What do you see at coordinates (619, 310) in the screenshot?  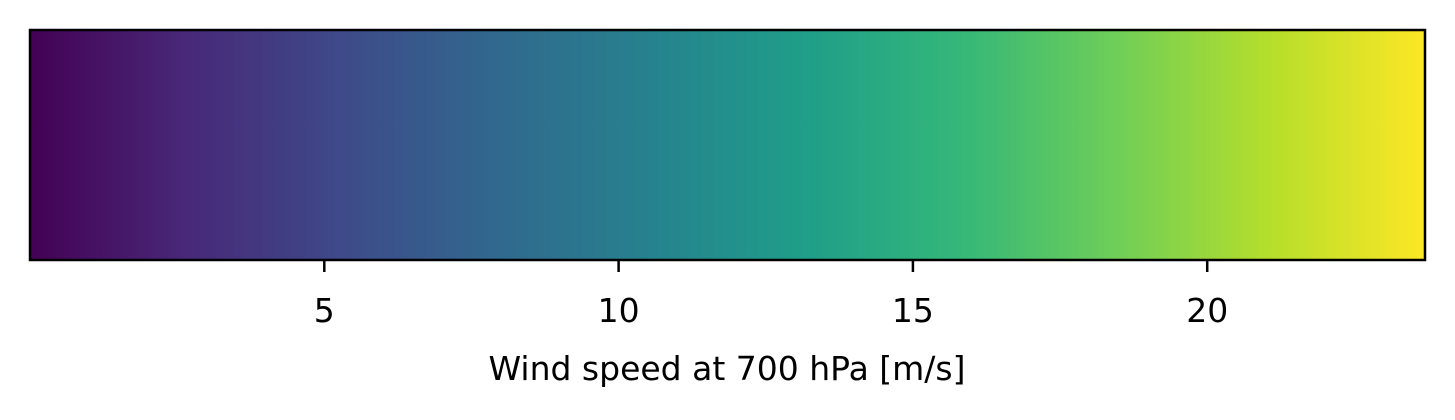 I see `x-tick-label: 10` at bounding box center [619, 310].